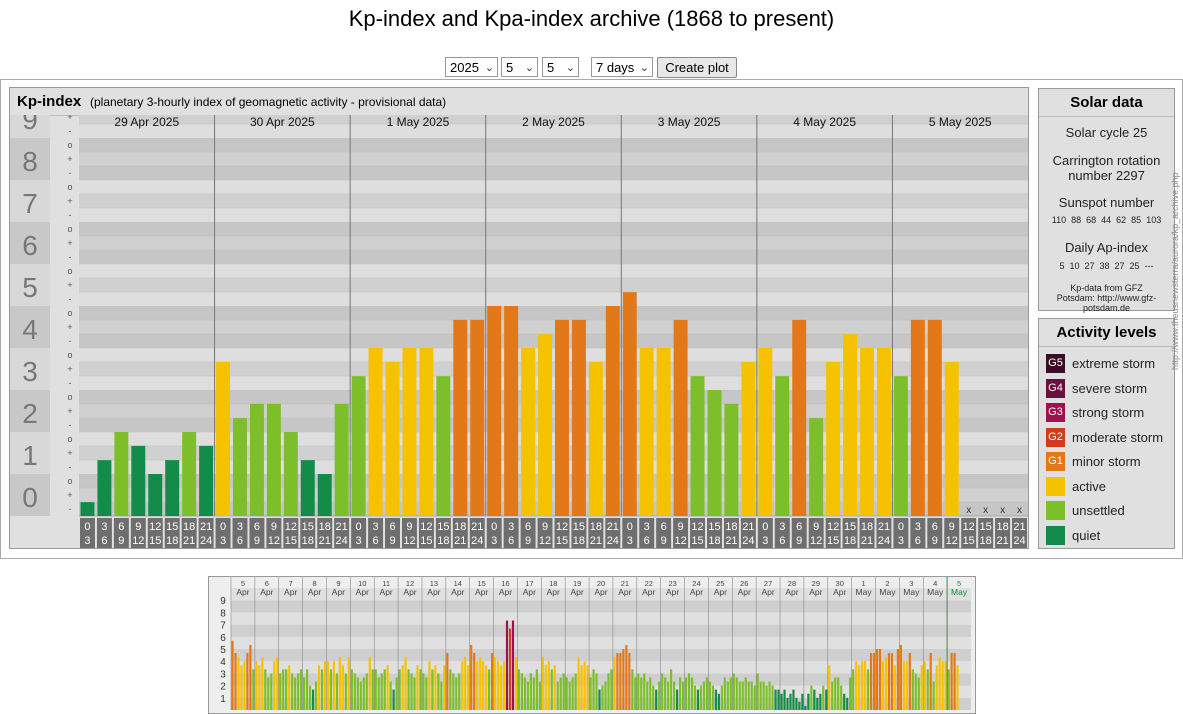 Image resolution: width=1183 pixels, height=714 pixels. I want to click on activity-level-label: unsettled, so click(1098, 510).